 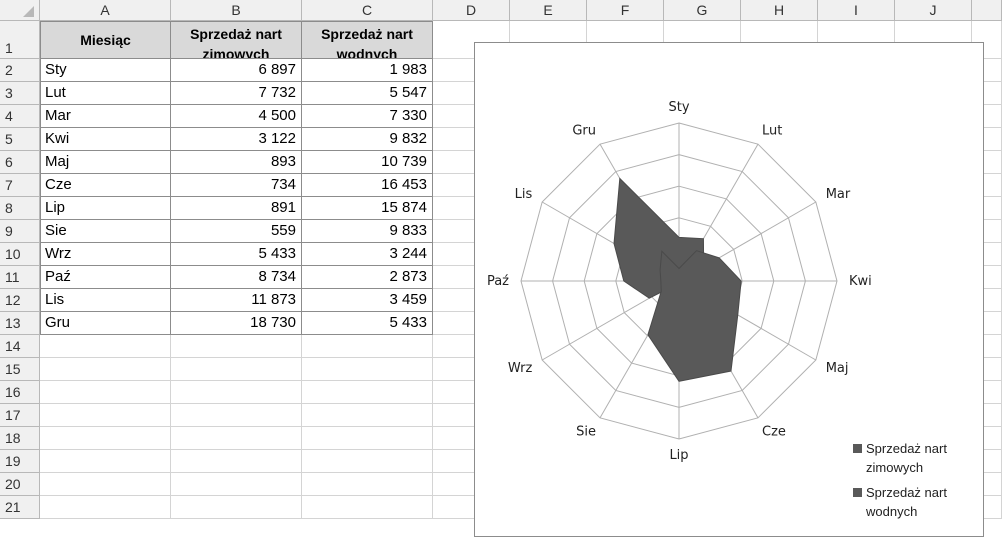 I want to click on month-cell: Lut, so click(x=105, y=93).